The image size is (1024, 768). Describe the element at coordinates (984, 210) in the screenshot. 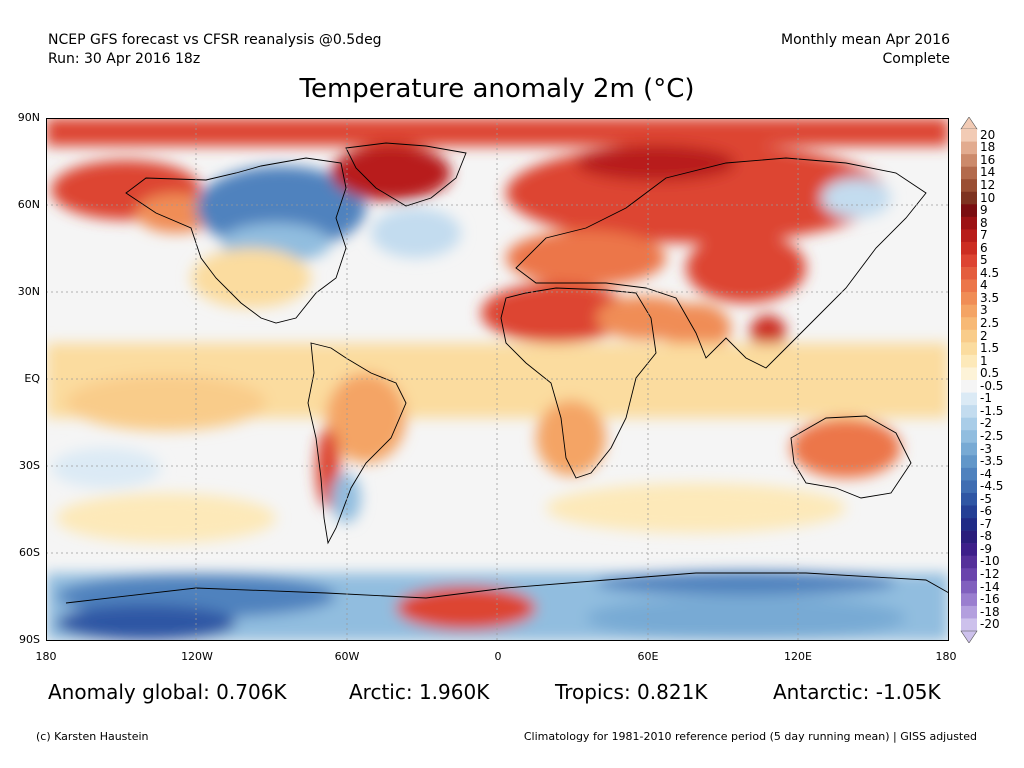

I see `colorbar-label: 9` at that location.